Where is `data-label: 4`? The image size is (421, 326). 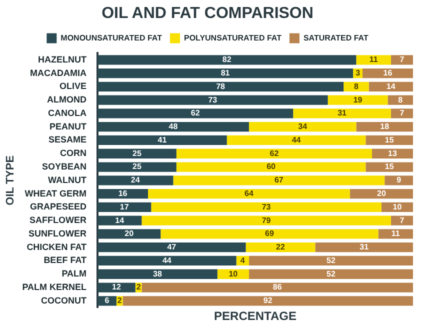
data-label: 4 is located at coordinates (243, 260).